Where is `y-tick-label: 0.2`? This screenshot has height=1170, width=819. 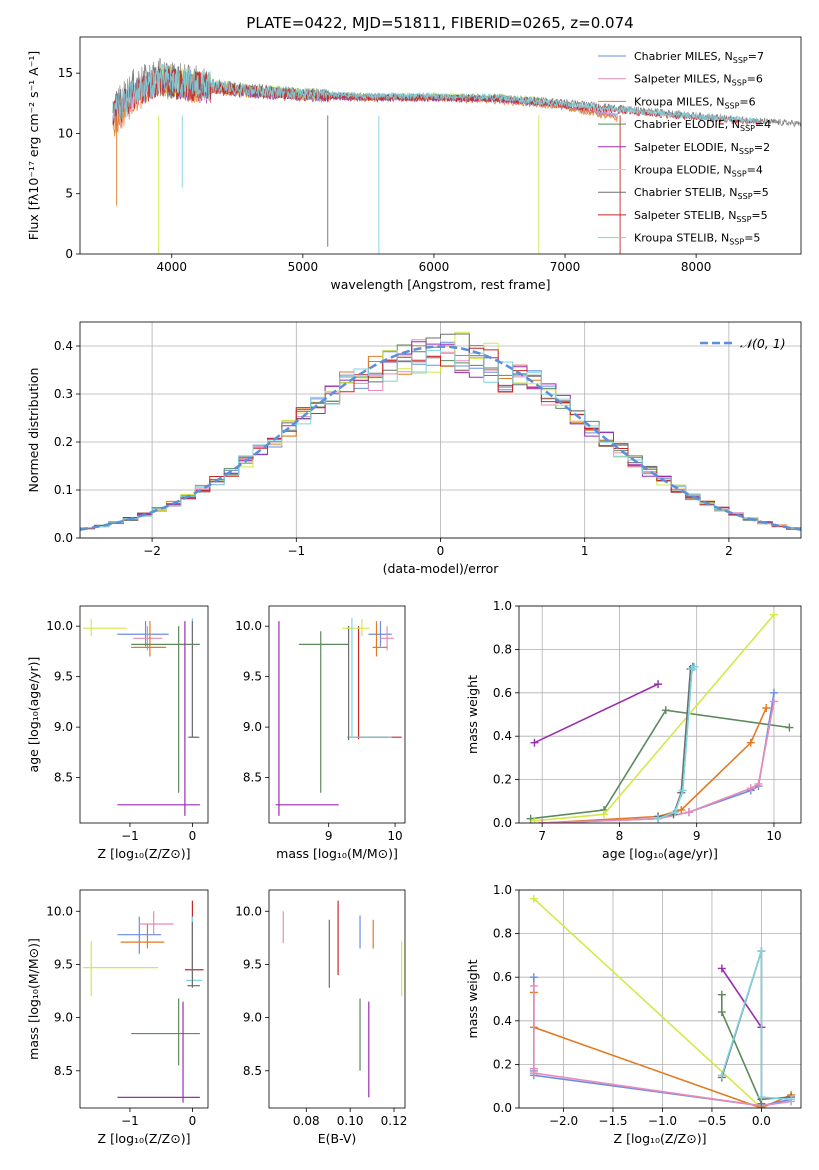
y-tick-label: 0.2 is located at coordinates (63, 442).